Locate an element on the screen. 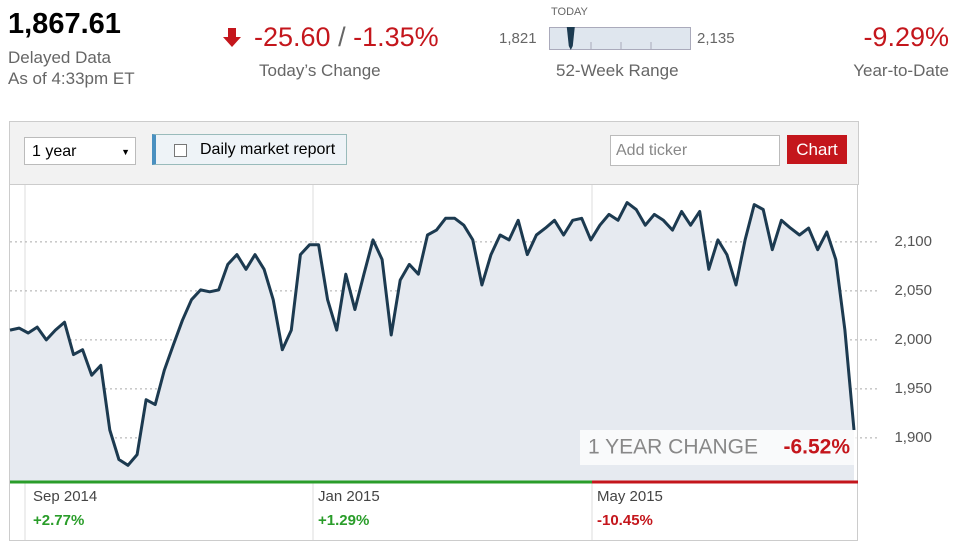 This screenshot has height=560, width=957. ticker-input: Add ticker is located at coordinates (695, 150).